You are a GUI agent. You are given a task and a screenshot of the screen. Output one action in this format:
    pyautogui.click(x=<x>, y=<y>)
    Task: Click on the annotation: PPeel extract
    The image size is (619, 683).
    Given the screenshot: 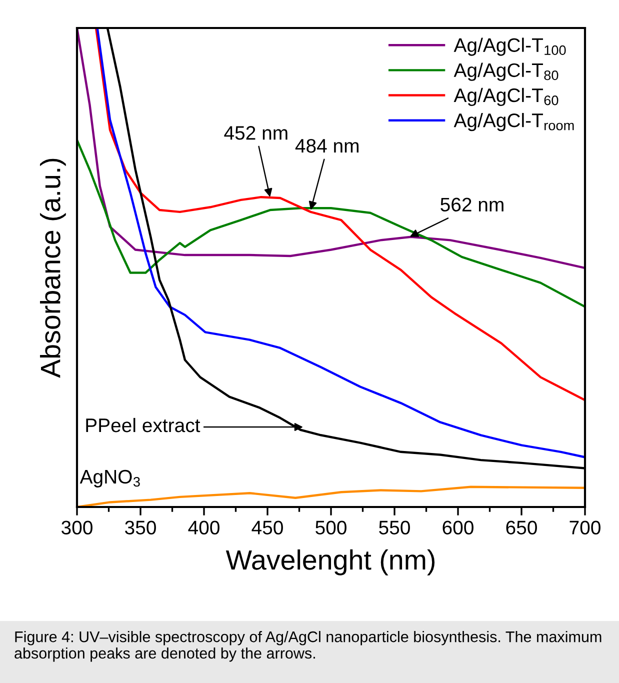 What is the action you would take?
    pyautogui.click(x=143, y=425)
    